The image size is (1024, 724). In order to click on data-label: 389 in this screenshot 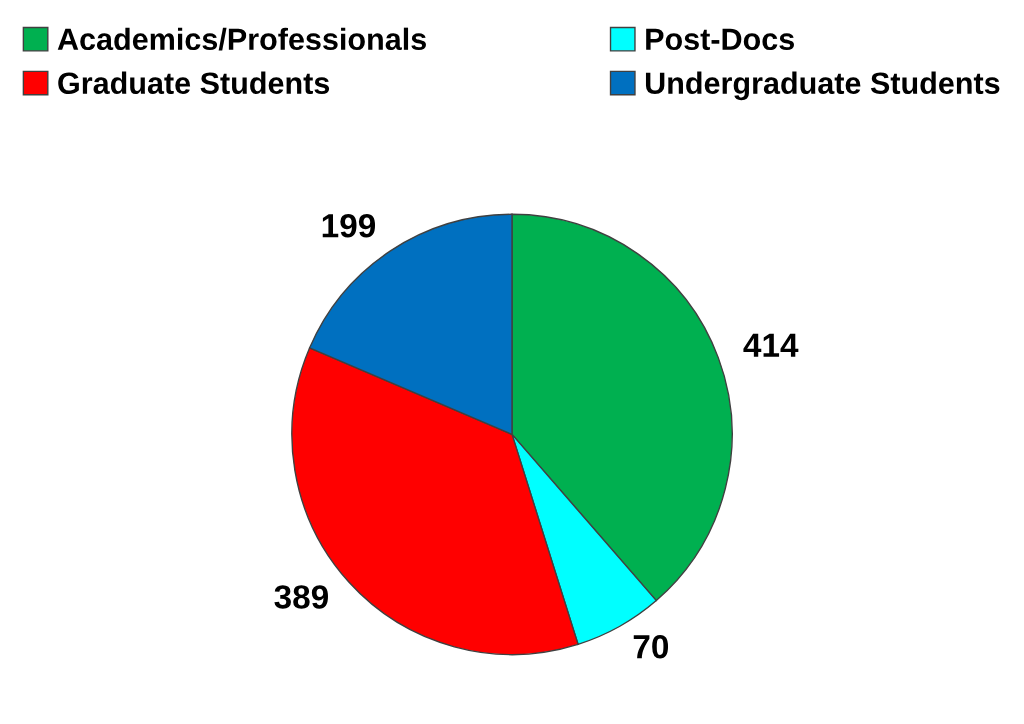, I will do `click(301, 597)`.